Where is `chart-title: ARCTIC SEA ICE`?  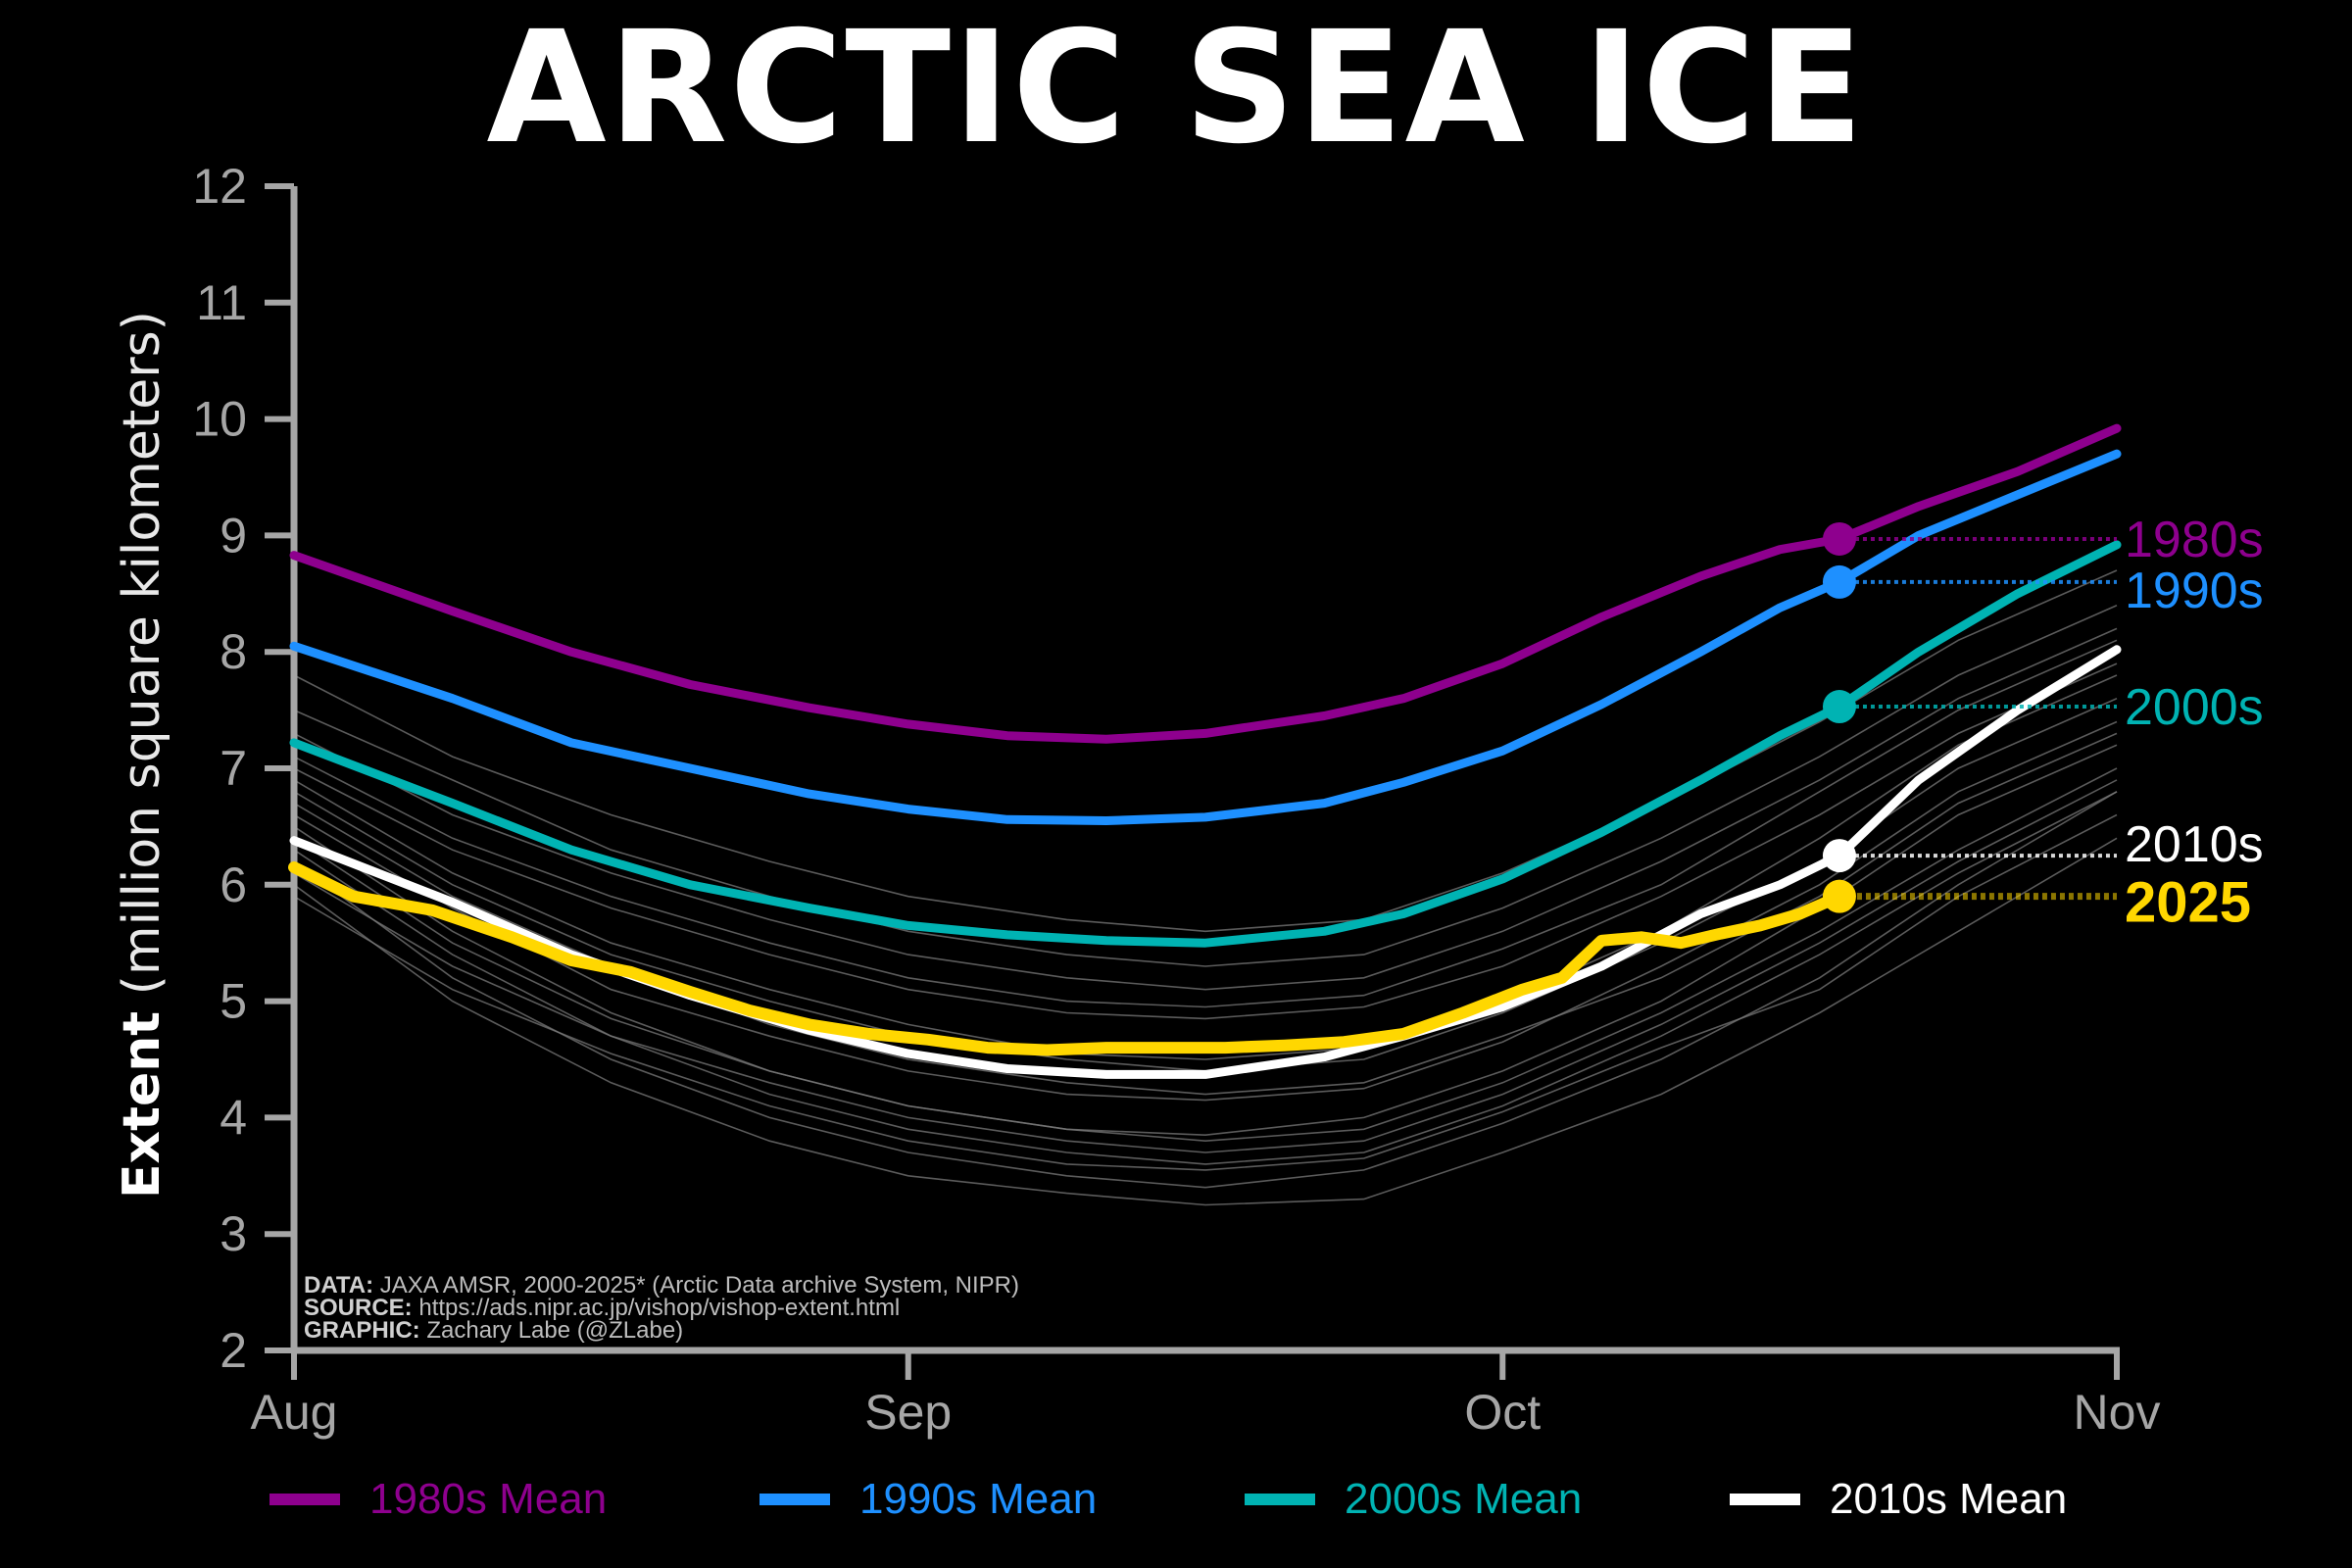 chart-title: ARCTIC SEA ICE is located at coordinates (1176, 89).